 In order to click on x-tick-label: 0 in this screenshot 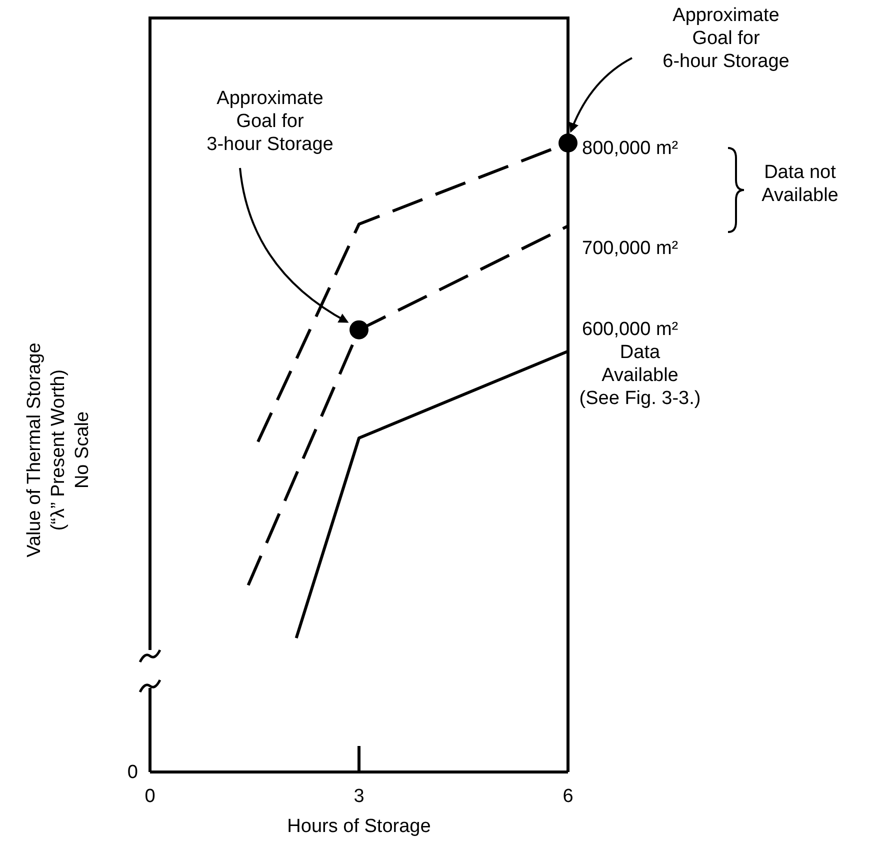, I will do `click(150, 796)`.